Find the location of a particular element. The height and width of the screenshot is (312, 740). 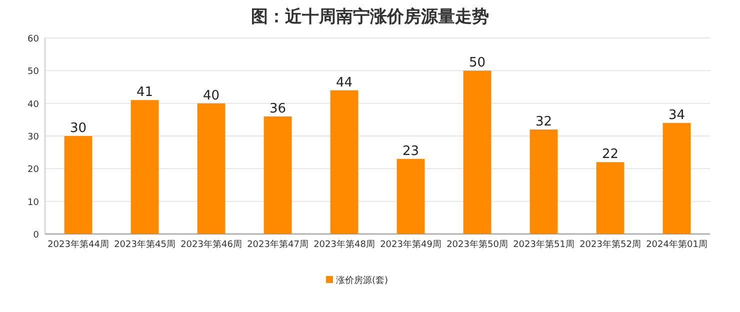

data-label: 41 is located at coordinates (145, 92).